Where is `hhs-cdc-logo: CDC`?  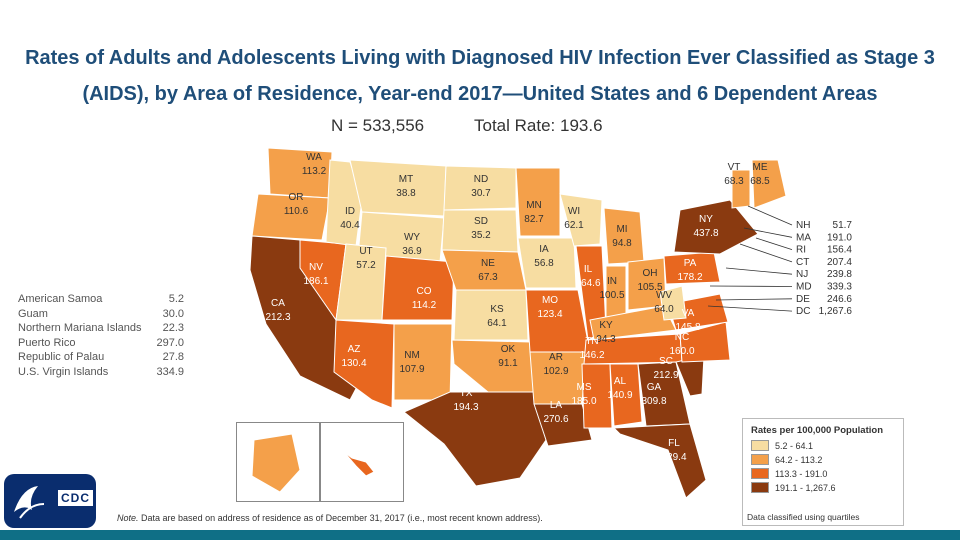
hhs-cdc-logo: CDC is located at coordinates (50, 501).